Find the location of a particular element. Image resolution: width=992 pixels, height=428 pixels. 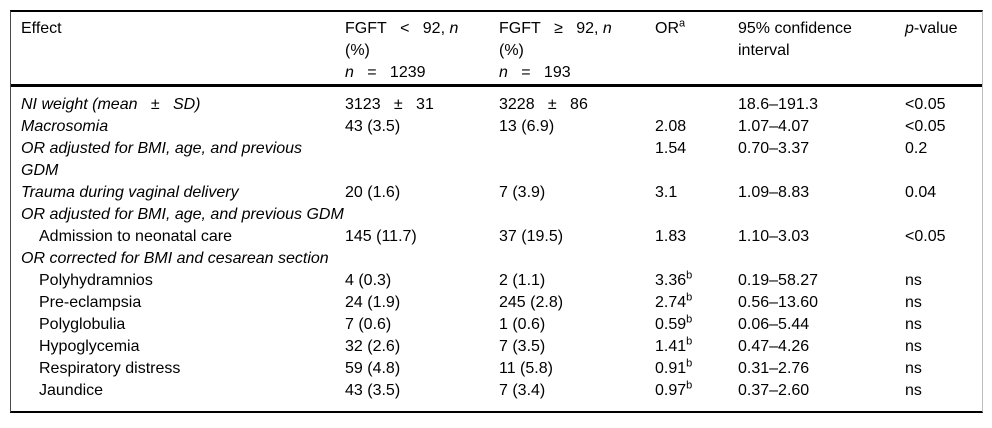

table-row: Jaundice 43 (3.5) 7 (3.4) 0.97b 0.37–2.60 ns is located at coordinates (496, 395).